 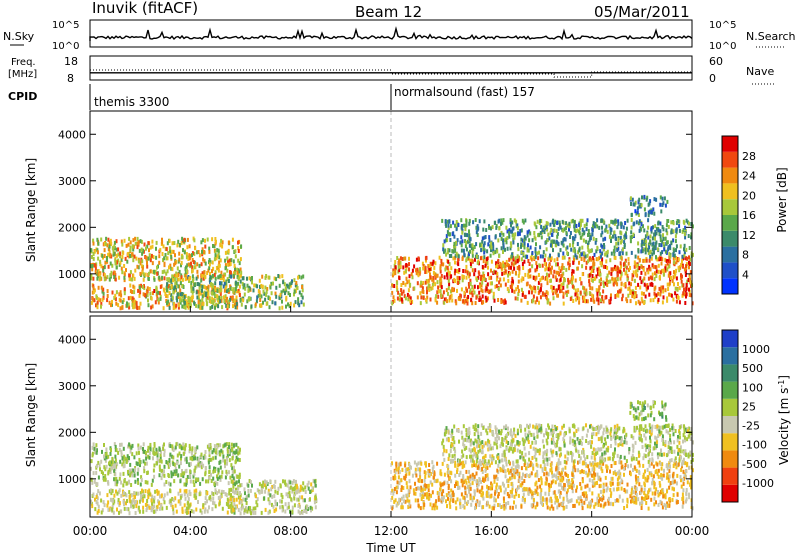 What do you see at coordinates (730, 159) in the screenshot?
I see `colorbar-swatch` at bounding box center [730, 159].